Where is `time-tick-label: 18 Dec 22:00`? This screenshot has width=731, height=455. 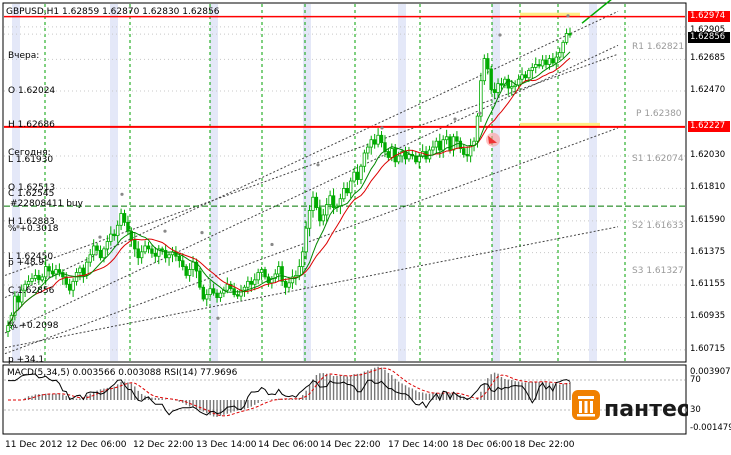
time-tick-label: 18 Dec 22:00 is located at coordinates (544, 445).